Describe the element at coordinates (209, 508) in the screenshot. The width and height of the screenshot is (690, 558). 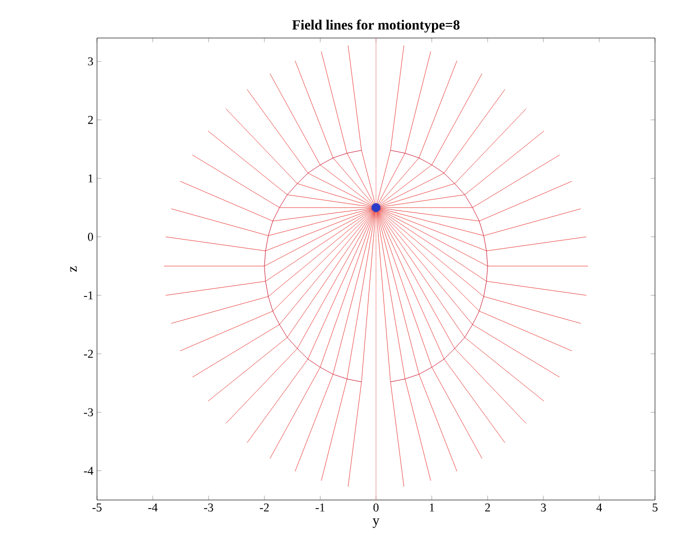
I see `x-tick-label: -3` at that location.